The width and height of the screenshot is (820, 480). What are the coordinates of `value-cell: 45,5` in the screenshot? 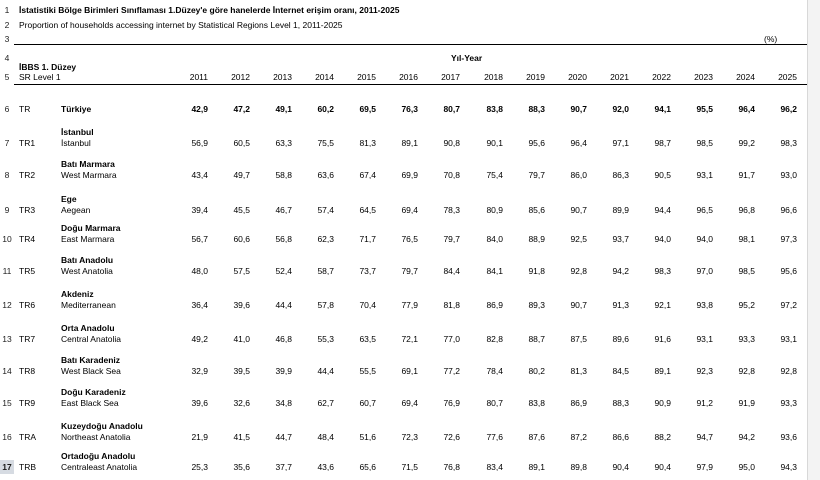 It's located at (241, 210).